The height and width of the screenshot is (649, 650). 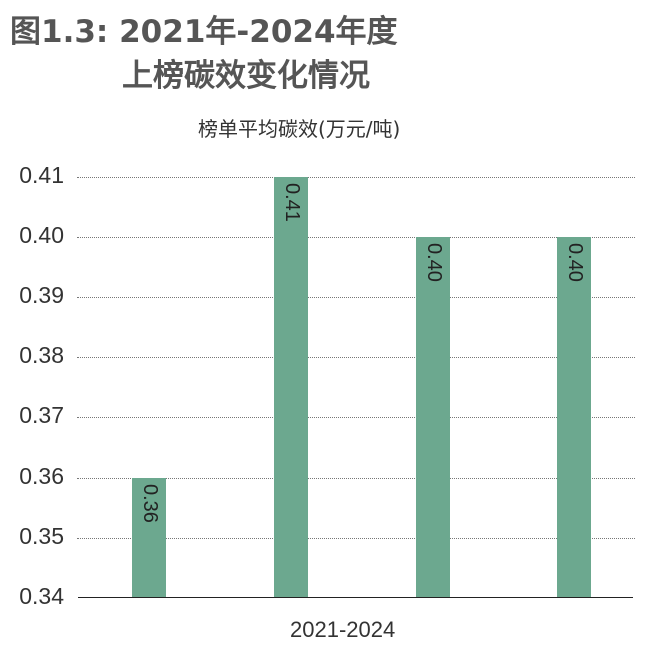 I want to click on bar-2024, so click(x=574, y=417).